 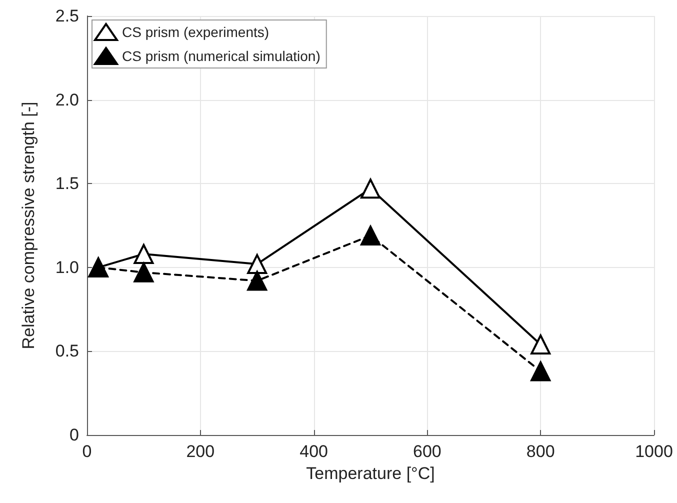 I want to click on y-axis-title: Relative compressive strength [-], so click(x=28, y=226).